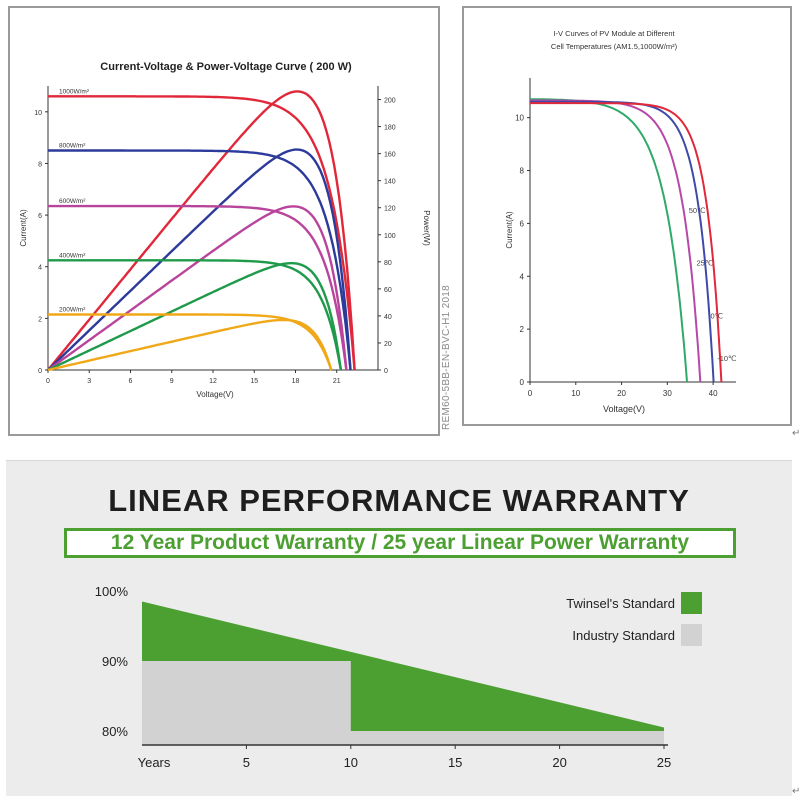  Describe the element at coordinates (38, 113) in the screenshot. I see `chart-a-y-tick-label: 10` at that location.